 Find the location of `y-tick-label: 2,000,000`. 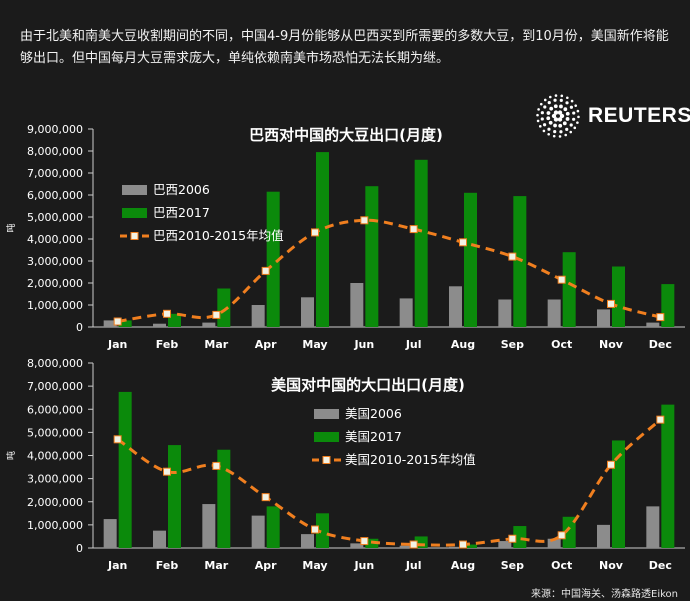

y-tick-label: 2,000,000 is located at coordinates (55, 283).